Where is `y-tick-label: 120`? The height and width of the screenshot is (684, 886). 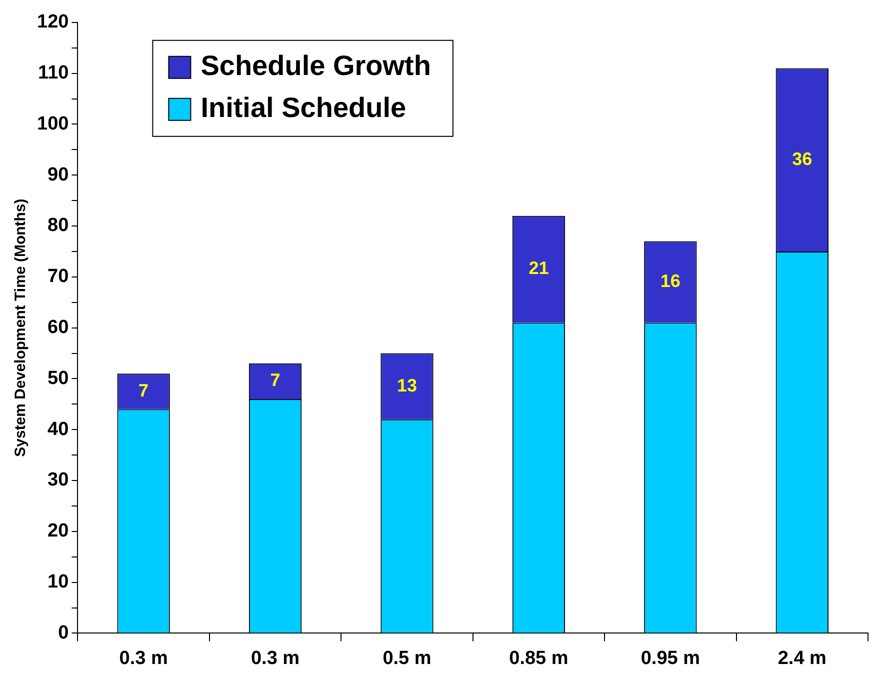
y-tick-label: 120 is located at coordinates (53, 22).